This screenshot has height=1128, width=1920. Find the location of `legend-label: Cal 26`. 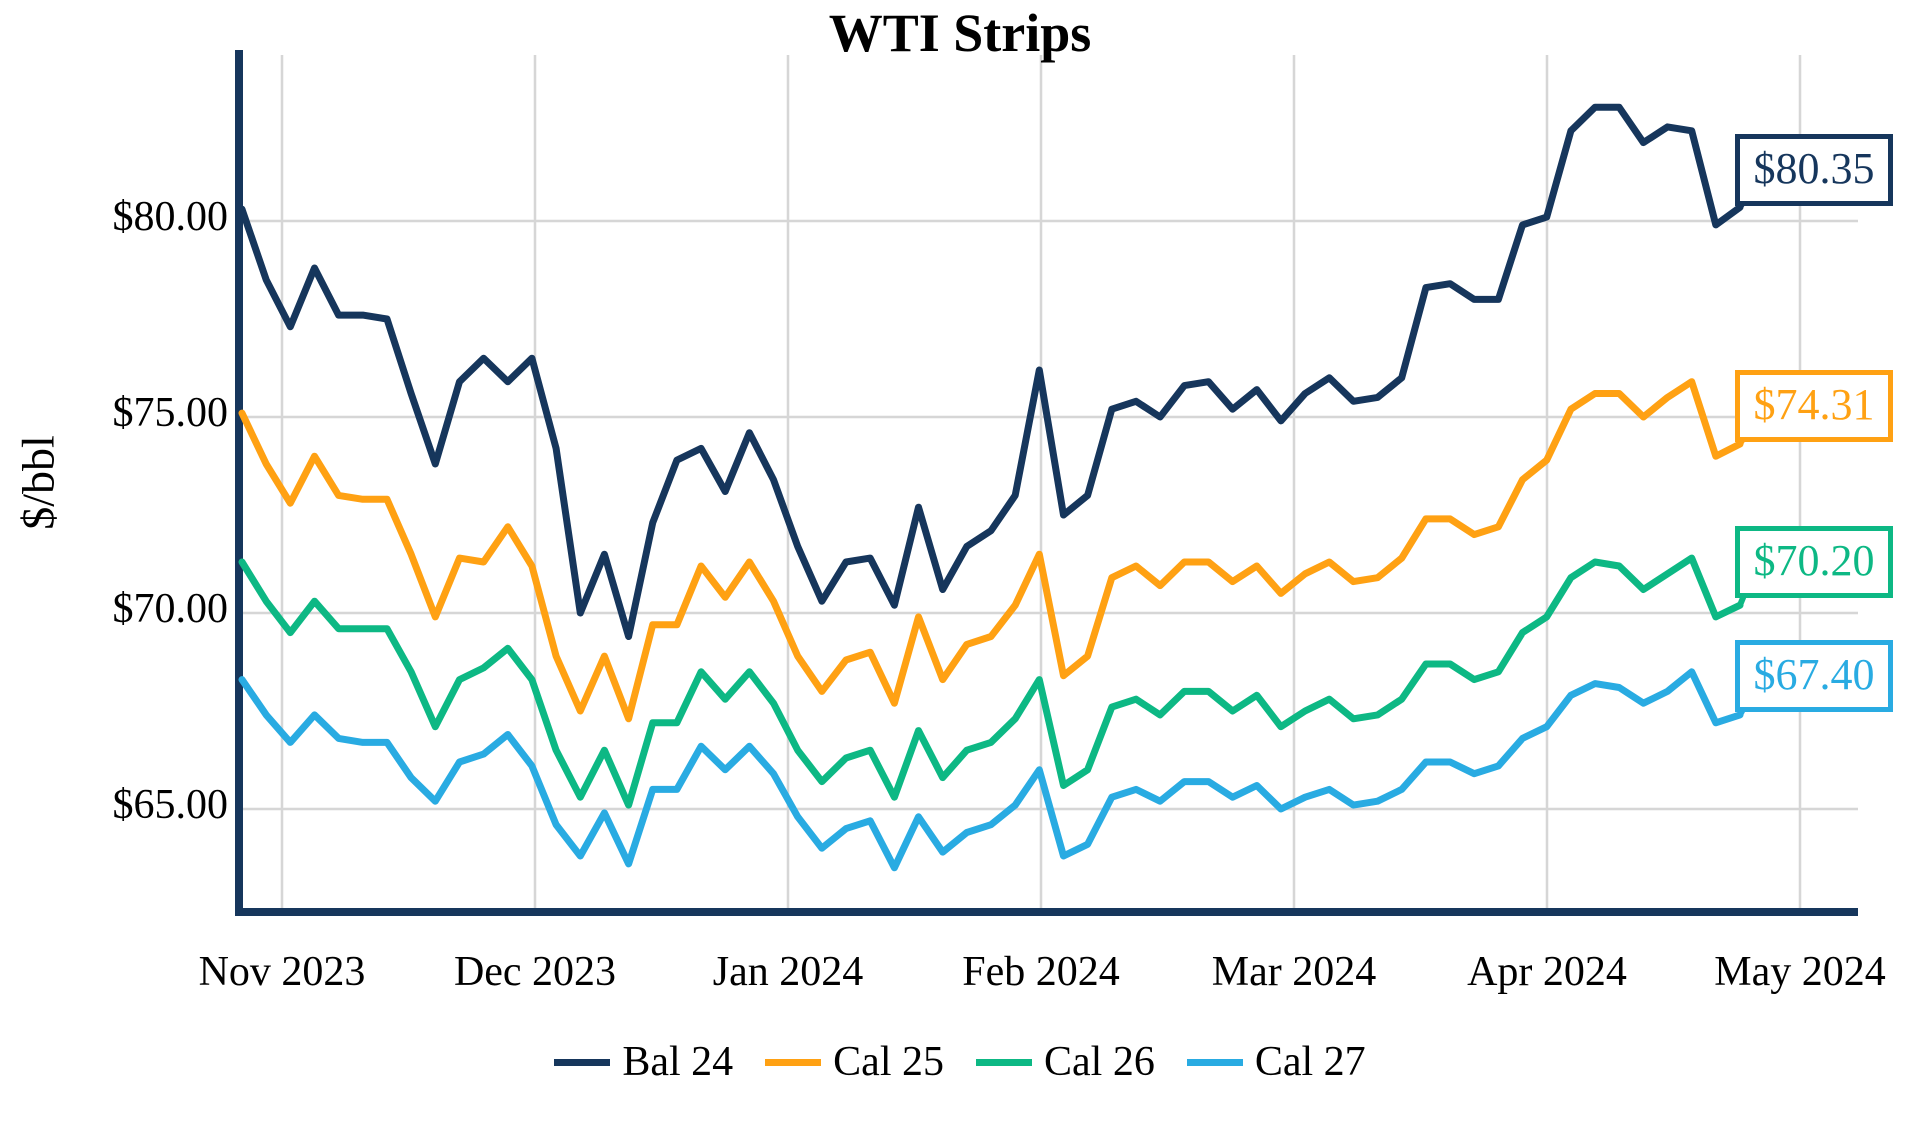

legend-label: Cal 26 is located at coordinates (1099, 1062).